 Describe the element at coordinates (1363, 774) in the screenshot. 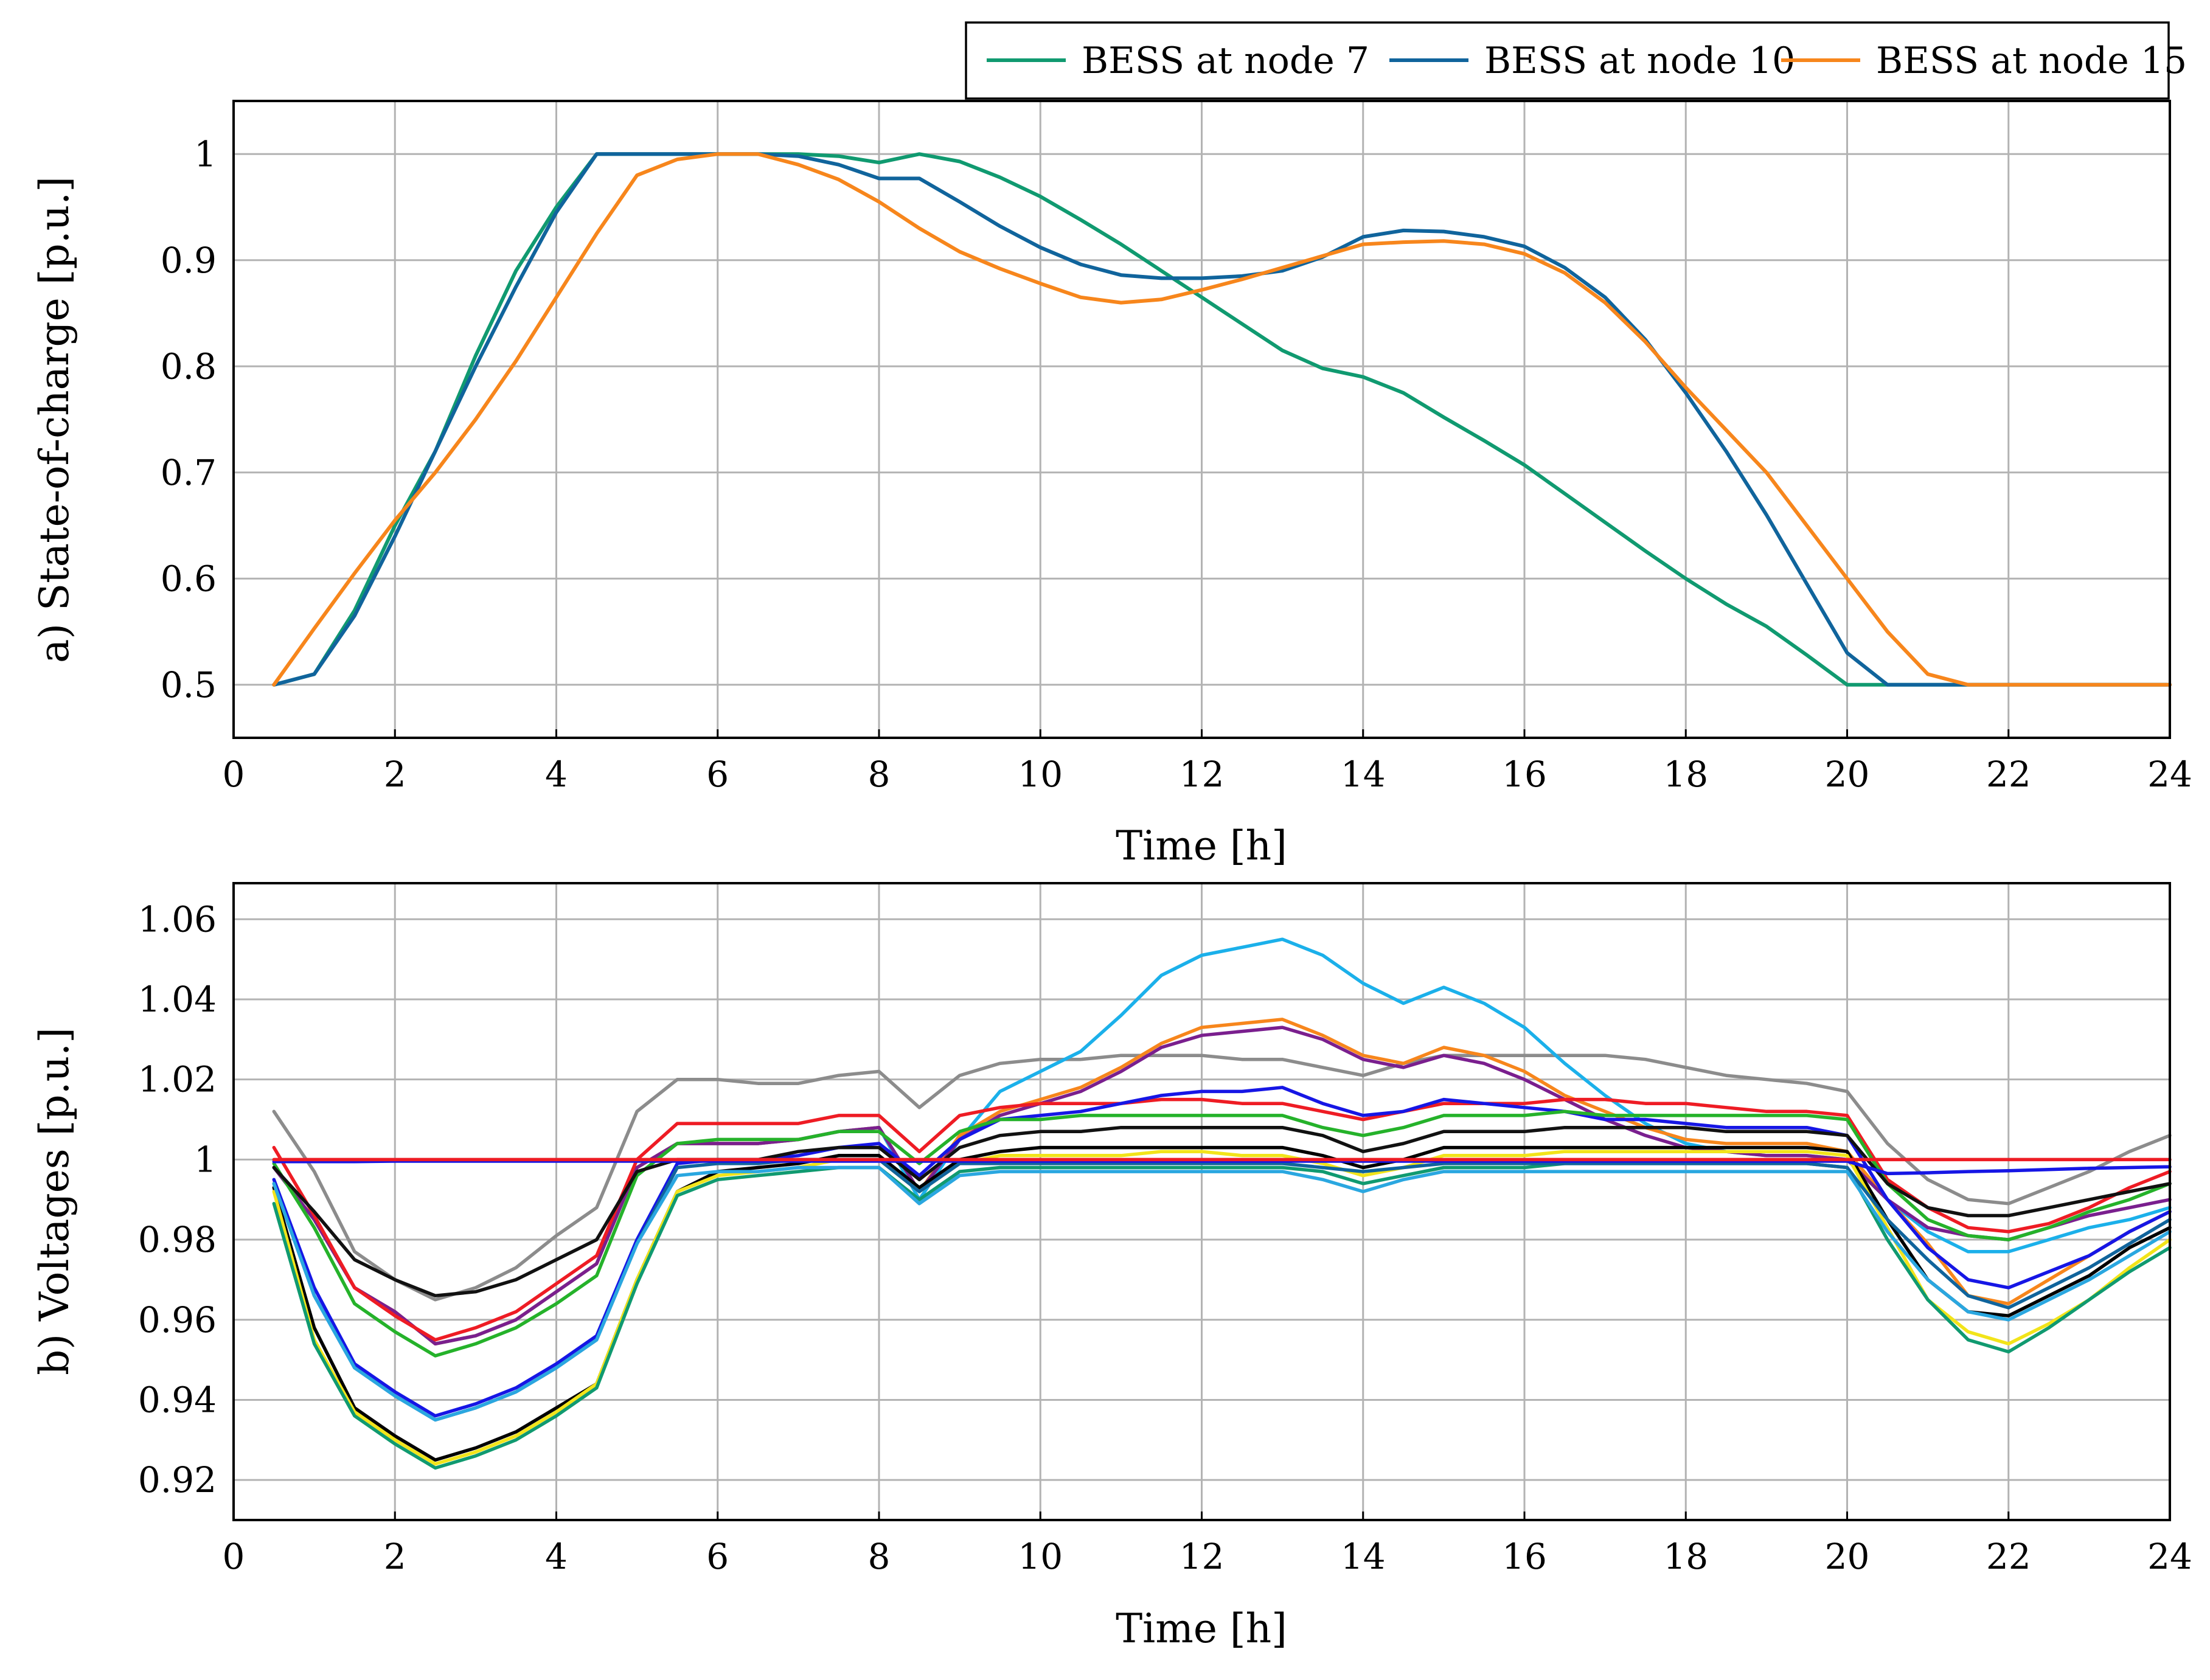

I see `panel-a-x-tick-label: 14` at that location.